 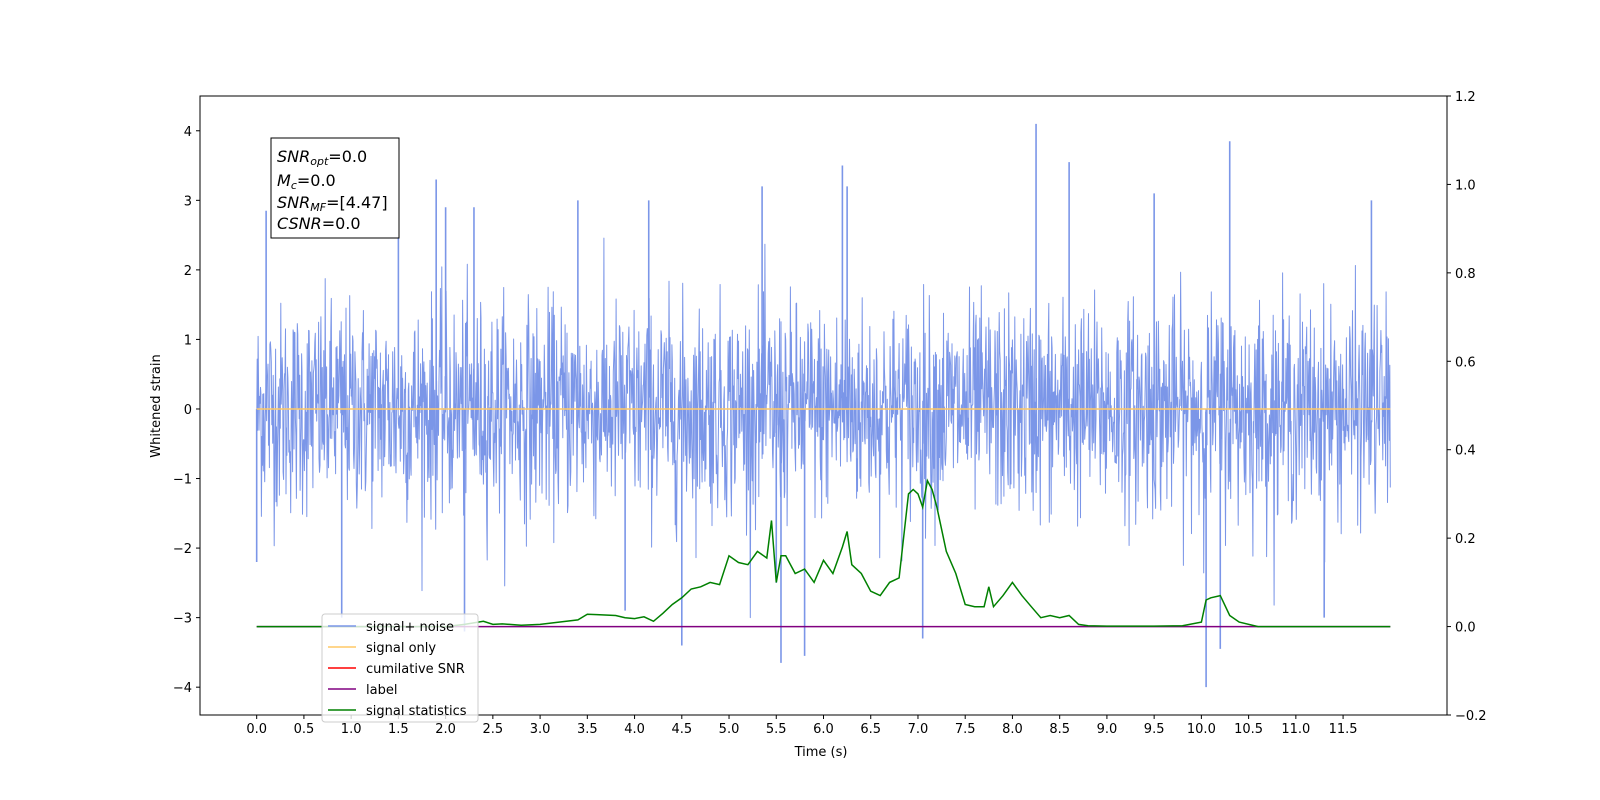 I want to click on annotation-snr-mf: SNRMF=[4.47], so click(x=332, y=203).